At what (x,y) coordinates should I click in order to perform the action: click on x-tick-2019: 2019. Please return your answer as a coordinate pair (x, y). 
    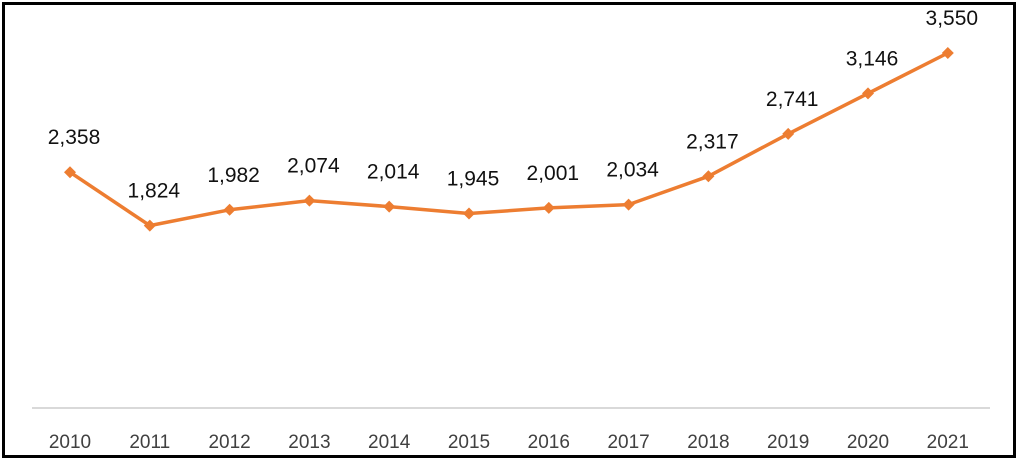
    Looking at the image, I should click on (788, 442).